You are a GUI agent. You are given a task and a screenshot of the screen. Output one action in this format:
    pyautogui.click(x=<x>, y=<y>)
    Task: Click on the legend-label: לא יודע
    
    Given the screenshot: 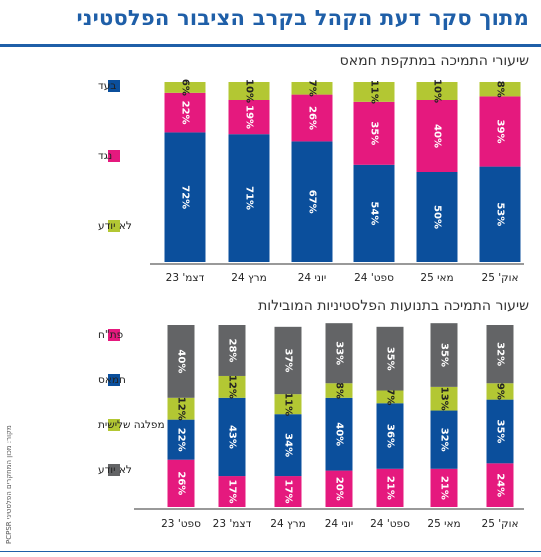 What is the action you would take?
    pyautogui.click(x=115, y=470)
    